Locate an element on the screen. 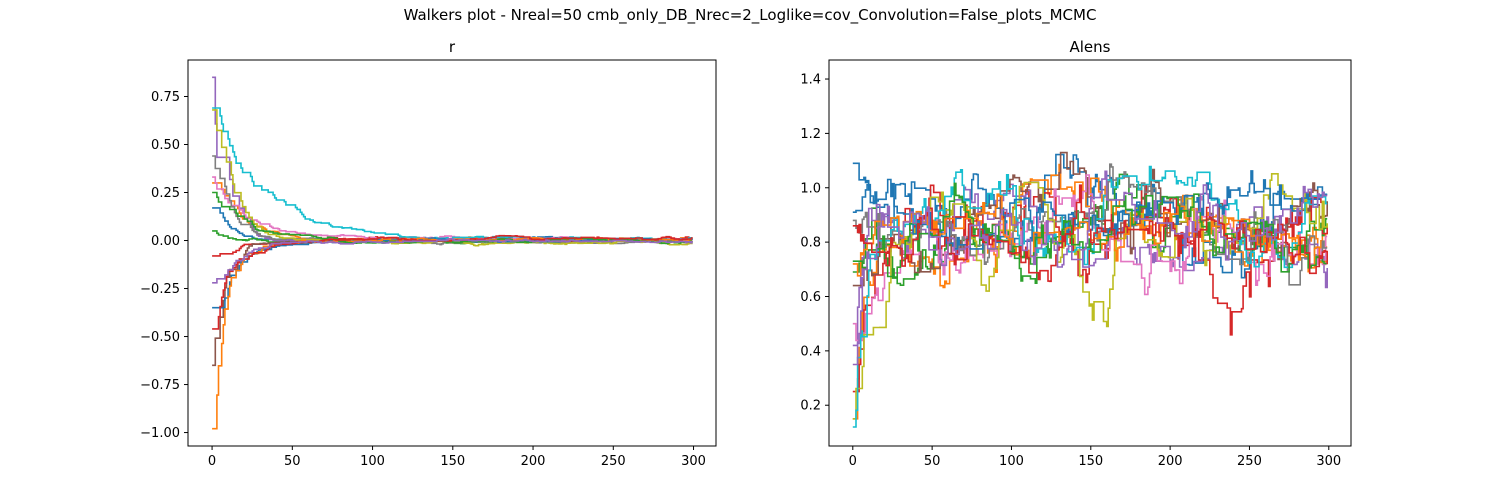  panel-title: r is located at coordinates (452, 47).